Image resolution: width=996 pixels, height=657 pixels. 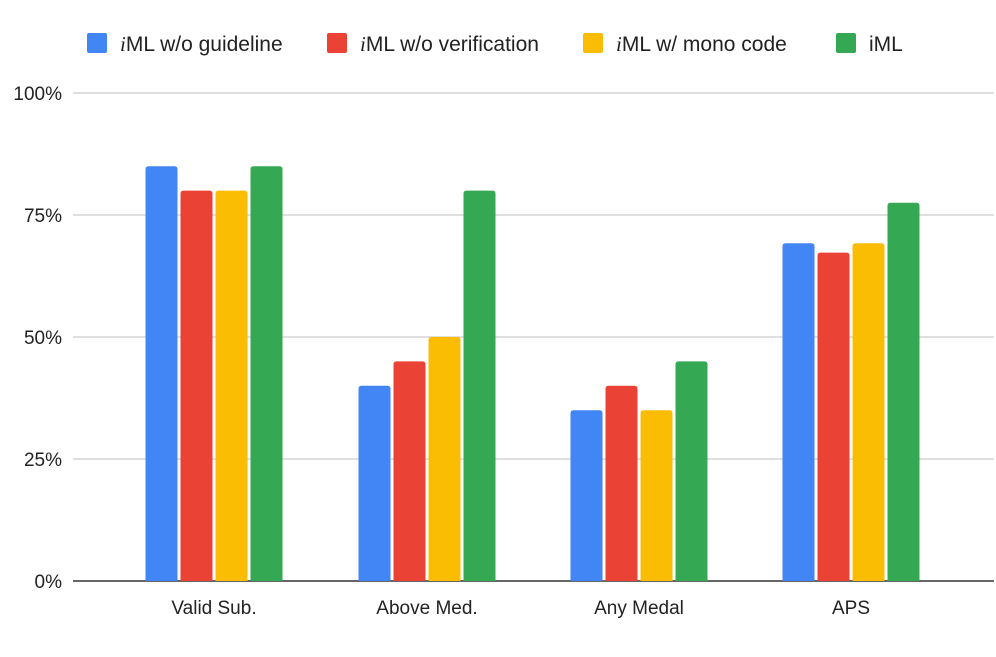 I want to click on legend-item: iML w/o verification, so click(x=433, y=44).